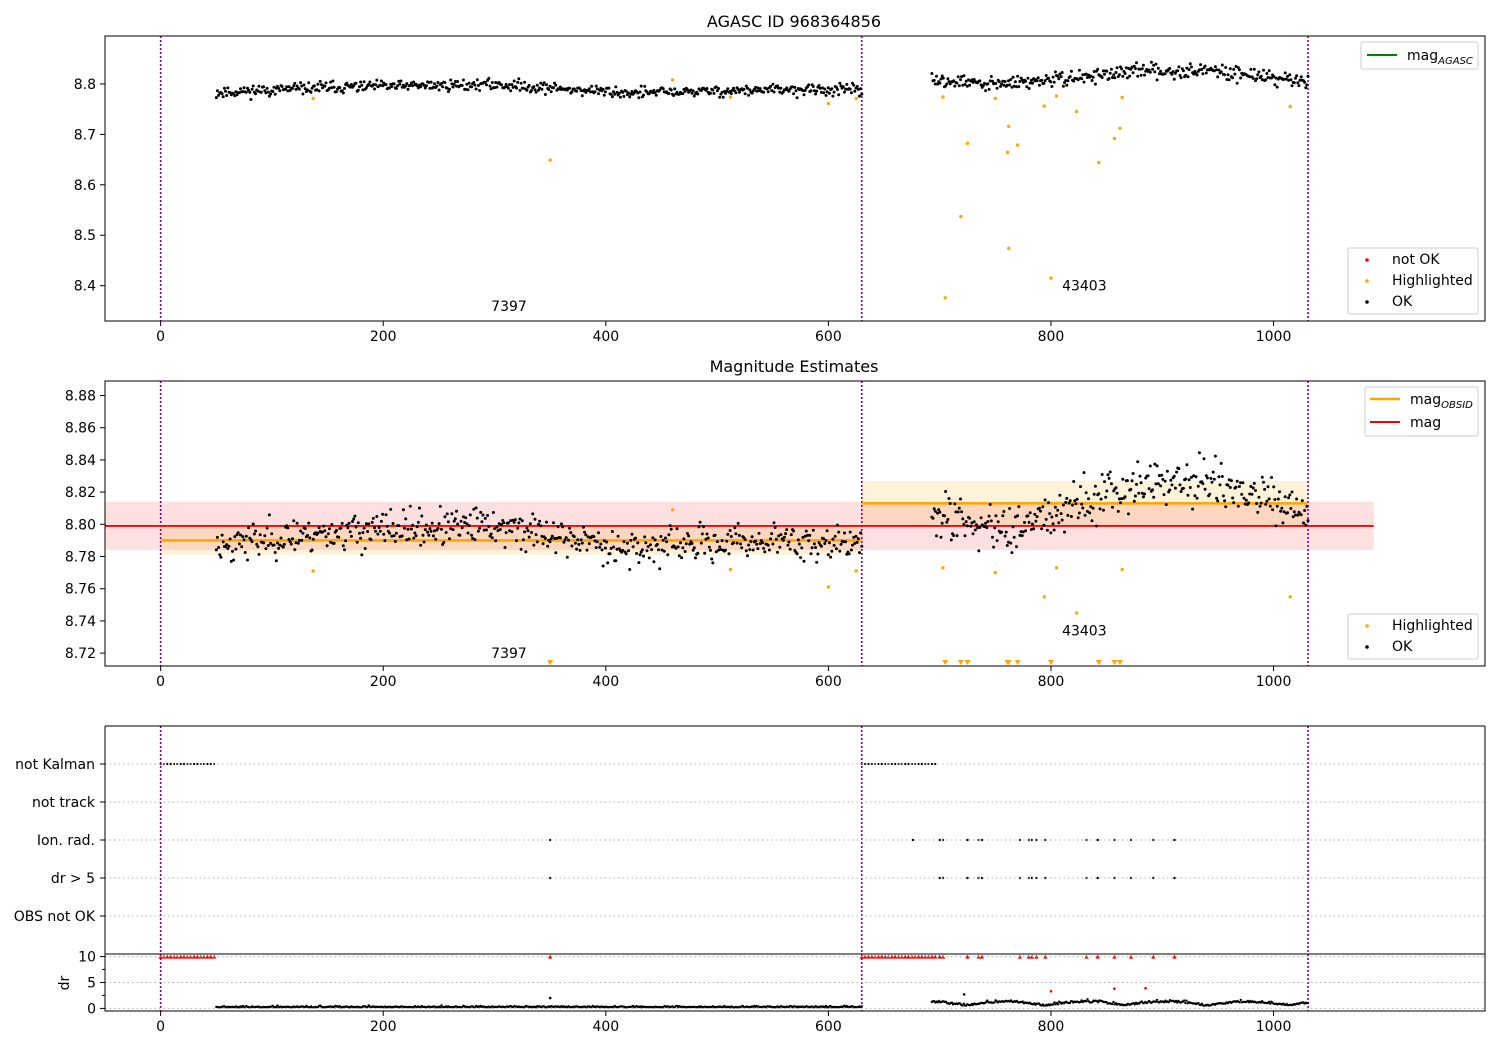  Describe the element at coordinates (1274, 1027) in the screenshot. I see `x-tick-label: 1000` at that location.